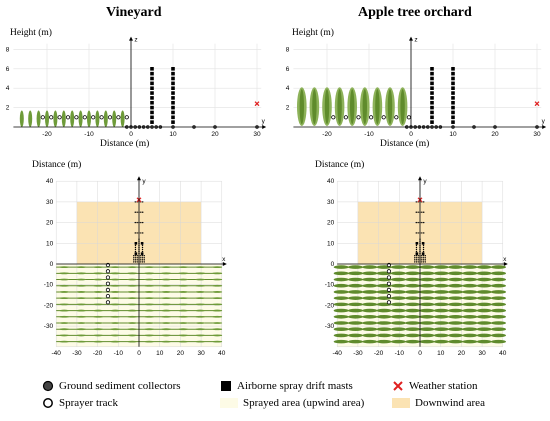  I want to click on vineyard-title: Vineyard, so click(134, 12).